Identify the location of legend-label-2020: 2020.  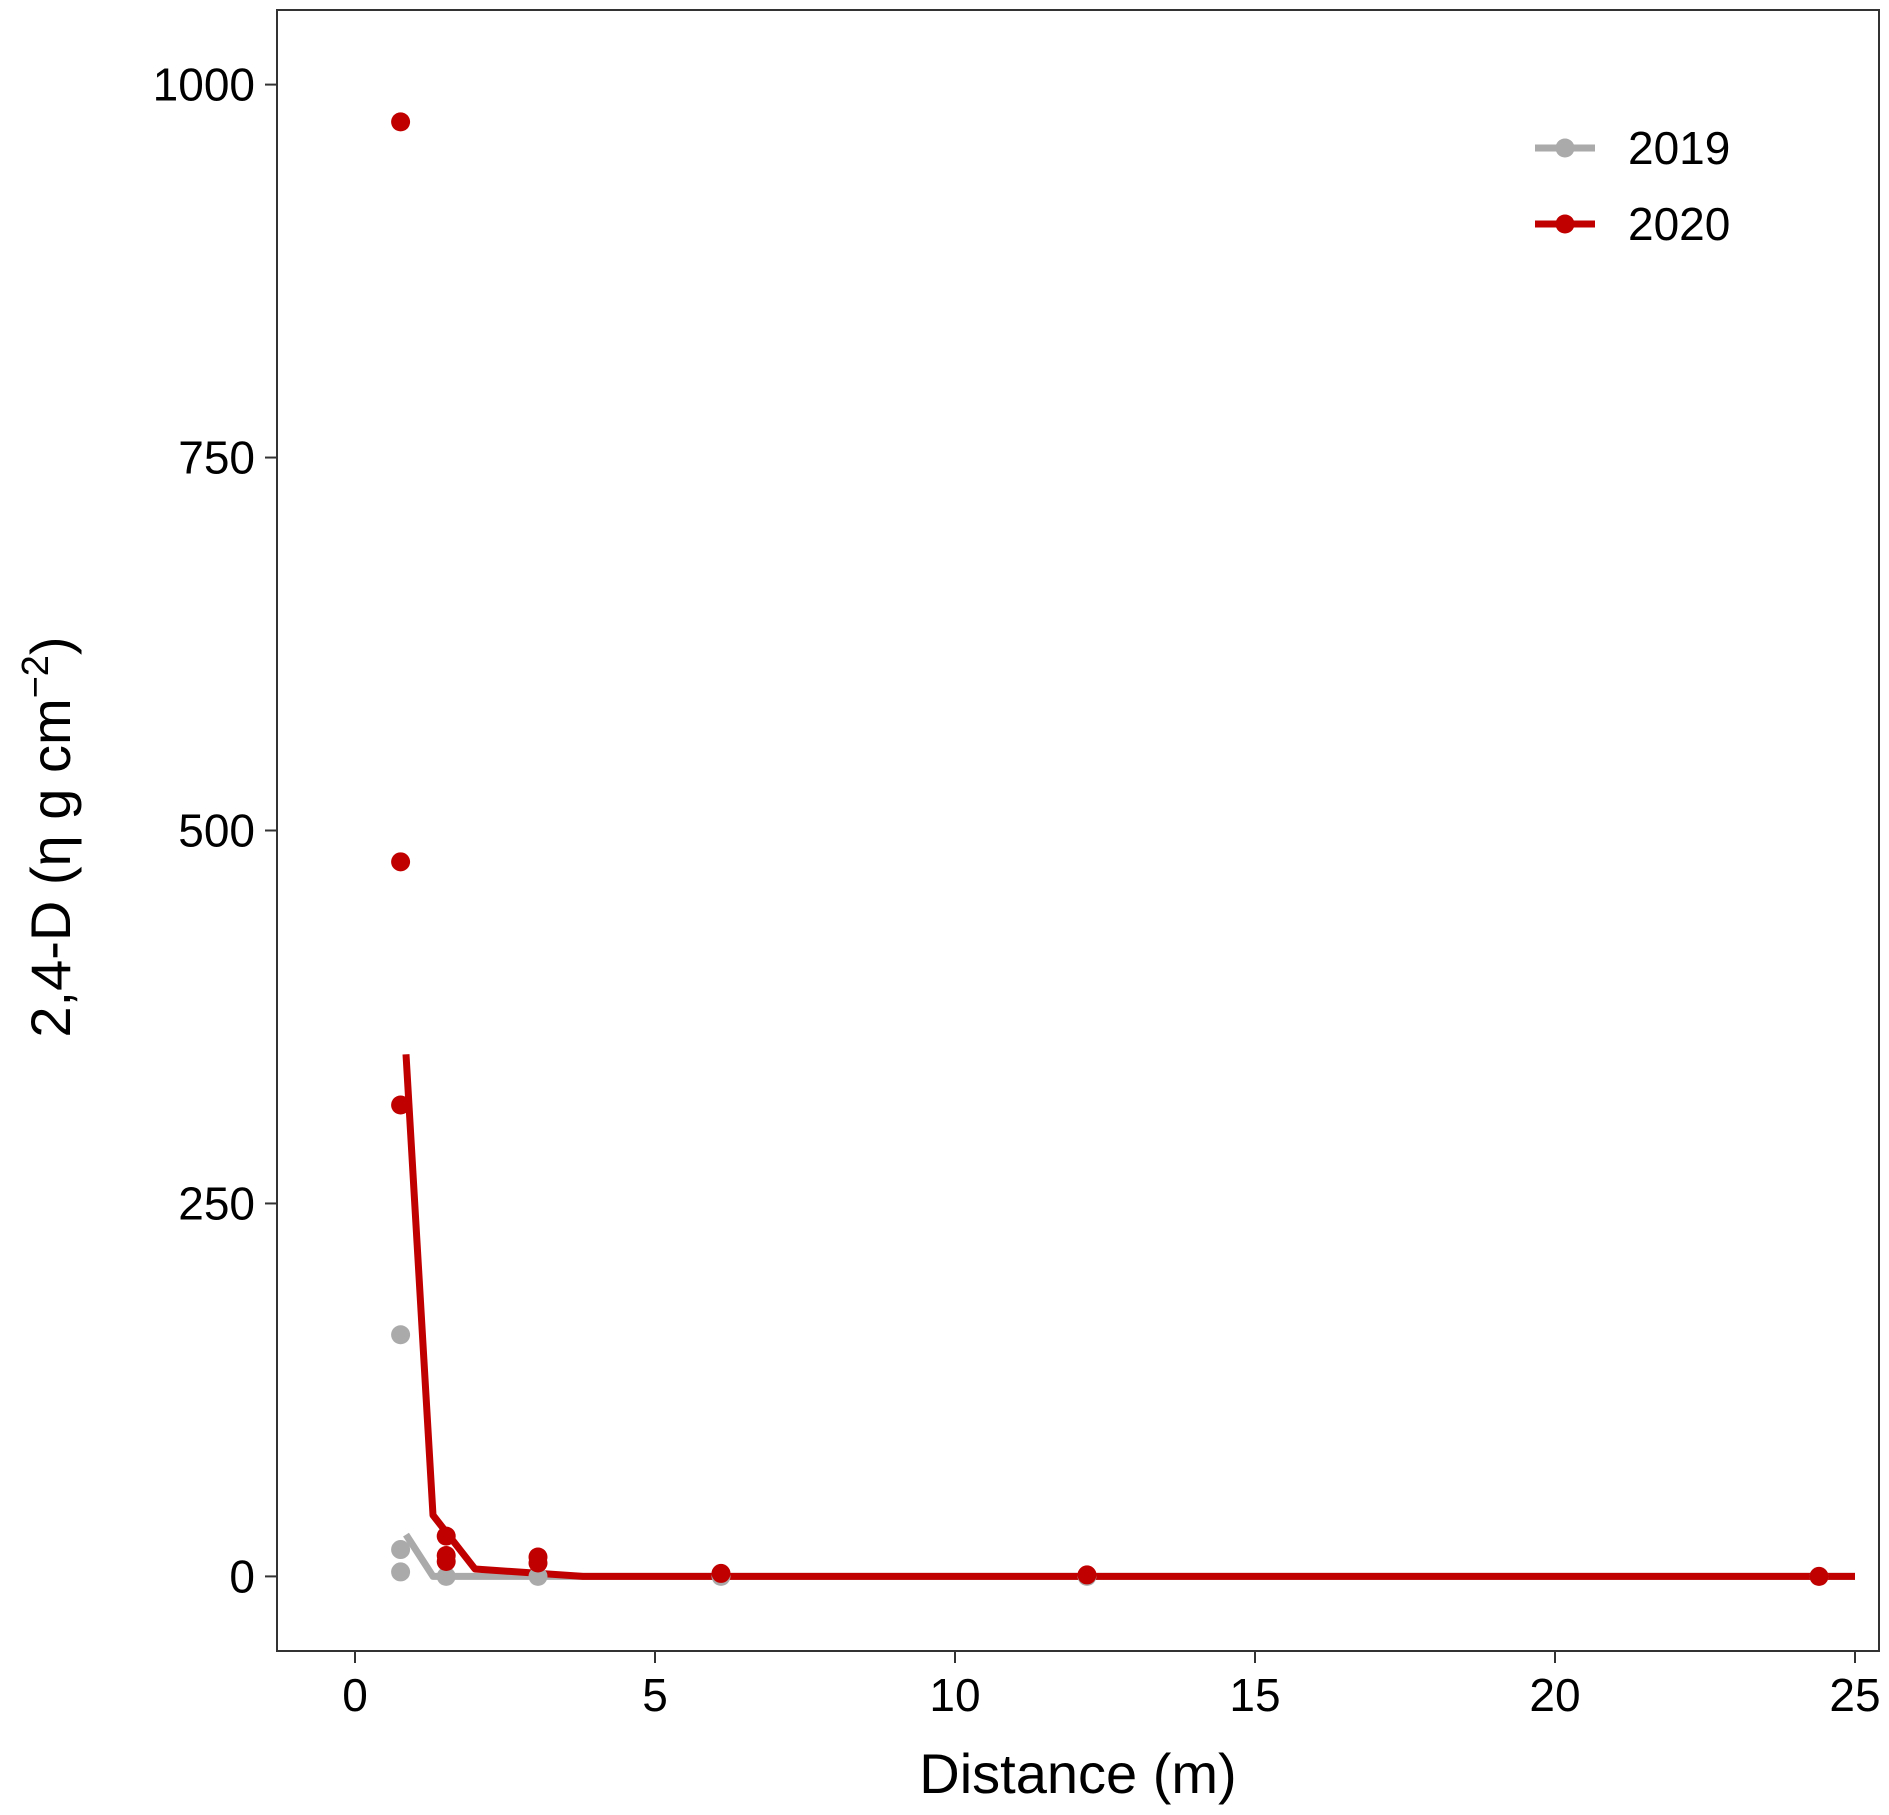
(1679, 224).